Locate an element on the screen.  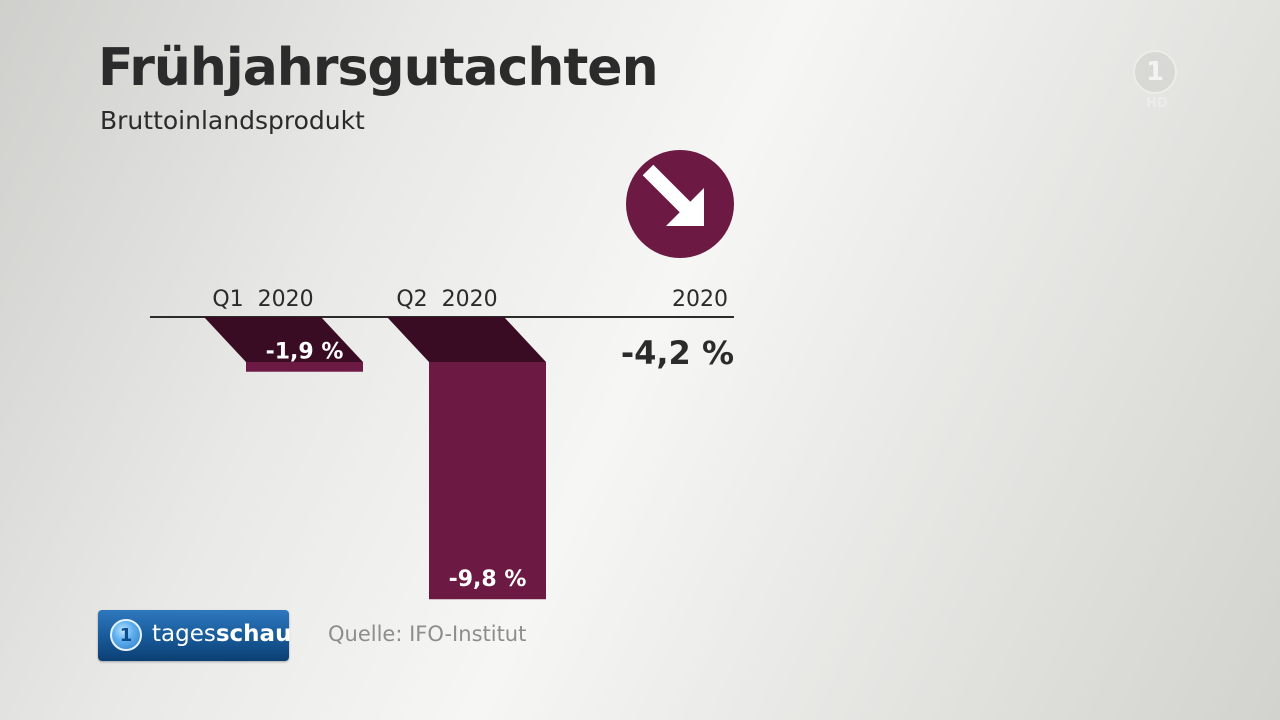
source-note: Quelle: IFO-Institut is located at coordinates (427, 634).